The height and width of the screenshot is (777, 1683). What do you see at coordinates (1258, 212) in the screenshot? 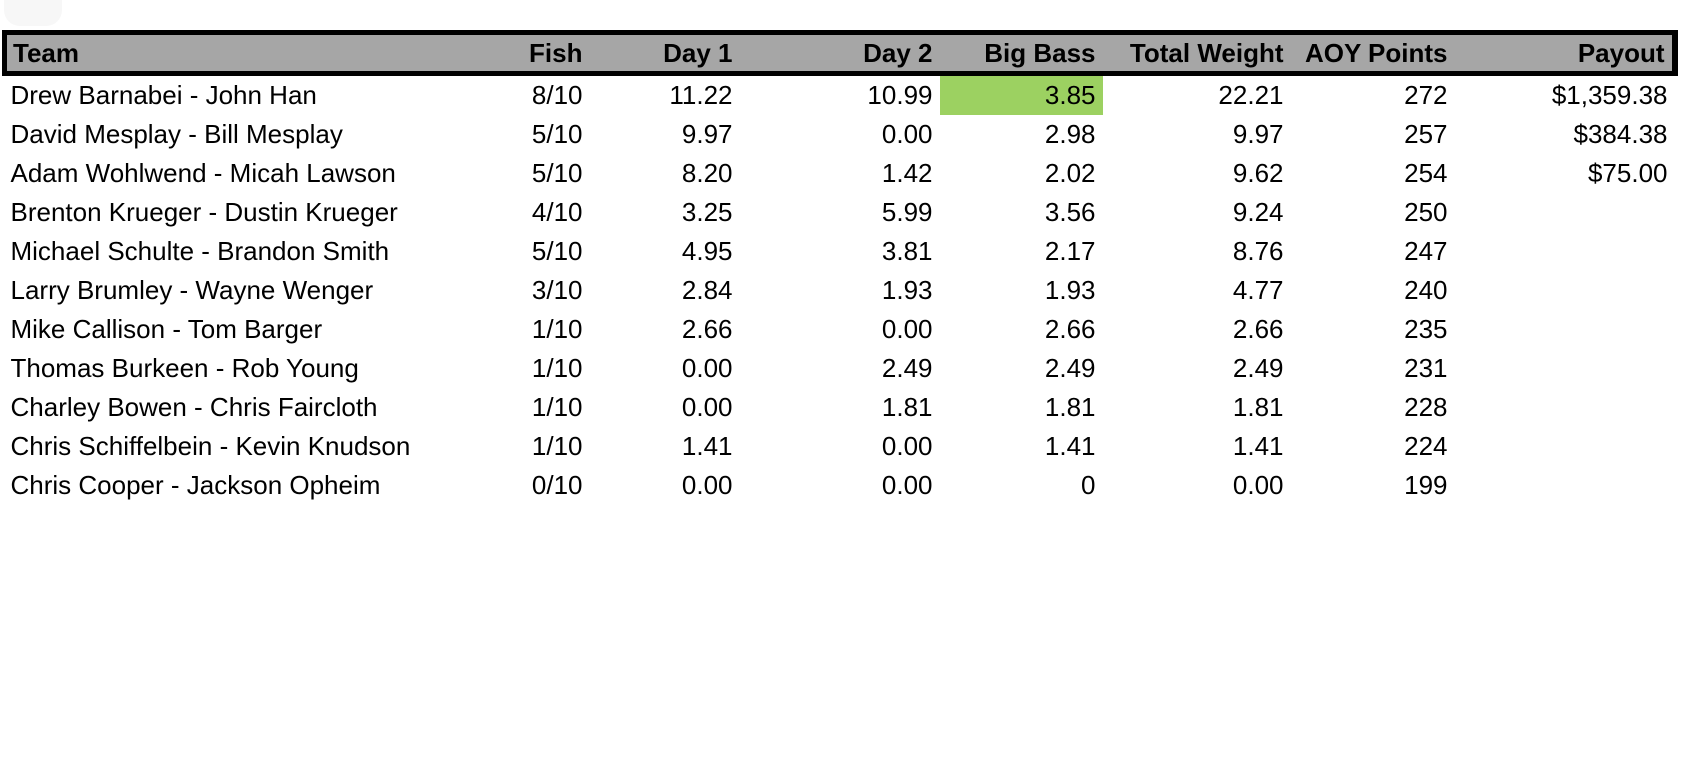
I see `cell-total_weight: 9.24` at bounding box center [1258, 212].